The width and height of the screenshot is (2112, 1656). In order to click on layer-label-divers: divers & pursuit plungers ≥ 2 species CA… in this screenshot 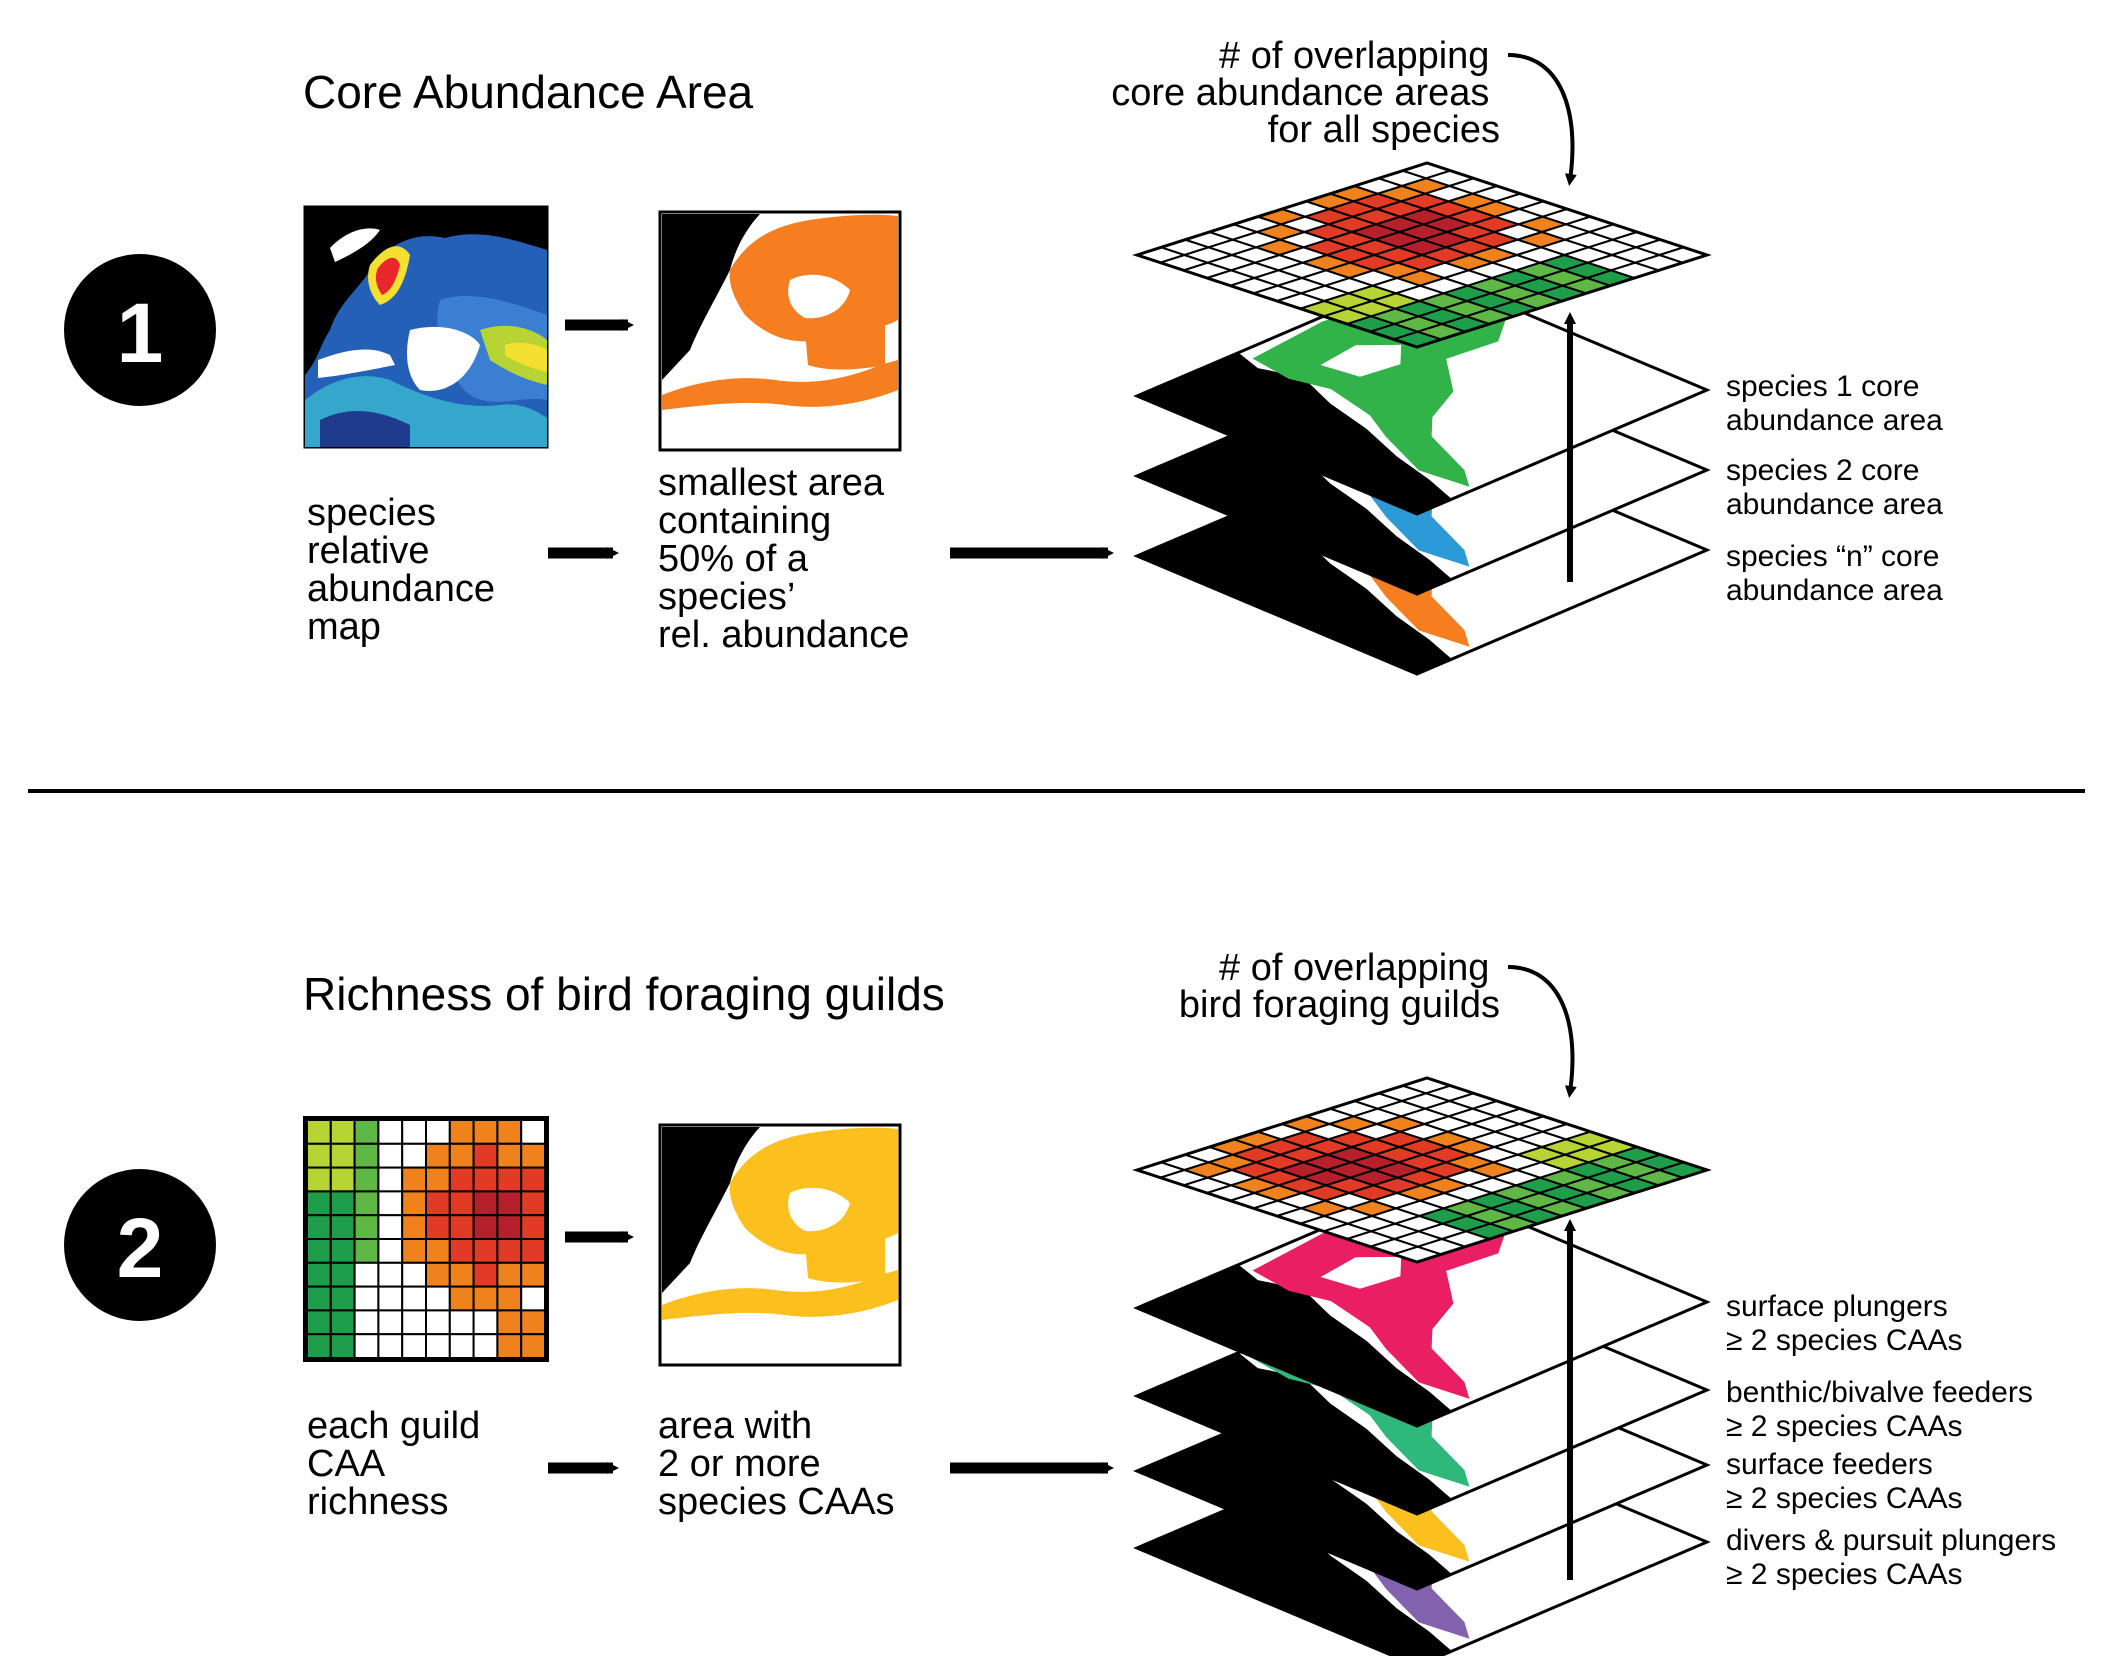, I will do `click(1895, 1557)`.